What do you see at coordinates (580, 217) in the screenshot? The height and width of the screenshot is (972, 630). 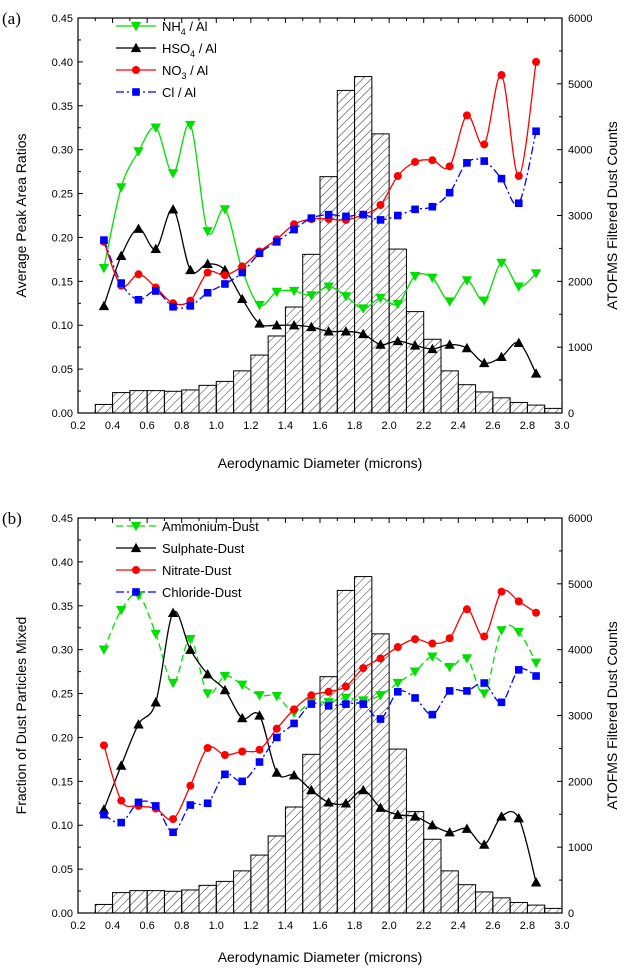 I see `y2-tick-label: 3000` at bounding box center [580, 217].